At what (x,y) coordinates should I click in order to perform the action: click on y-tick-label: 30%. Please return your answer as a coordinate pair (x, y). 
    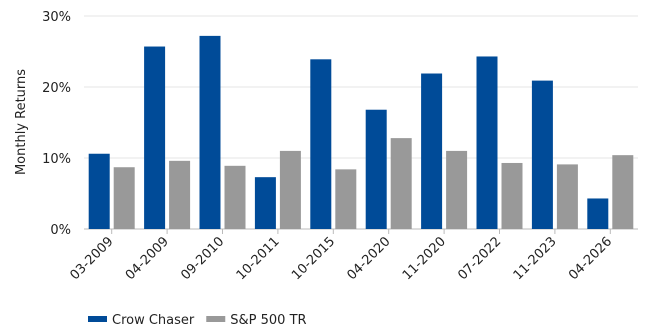
    Looking at the image, I should click on (56, 17).